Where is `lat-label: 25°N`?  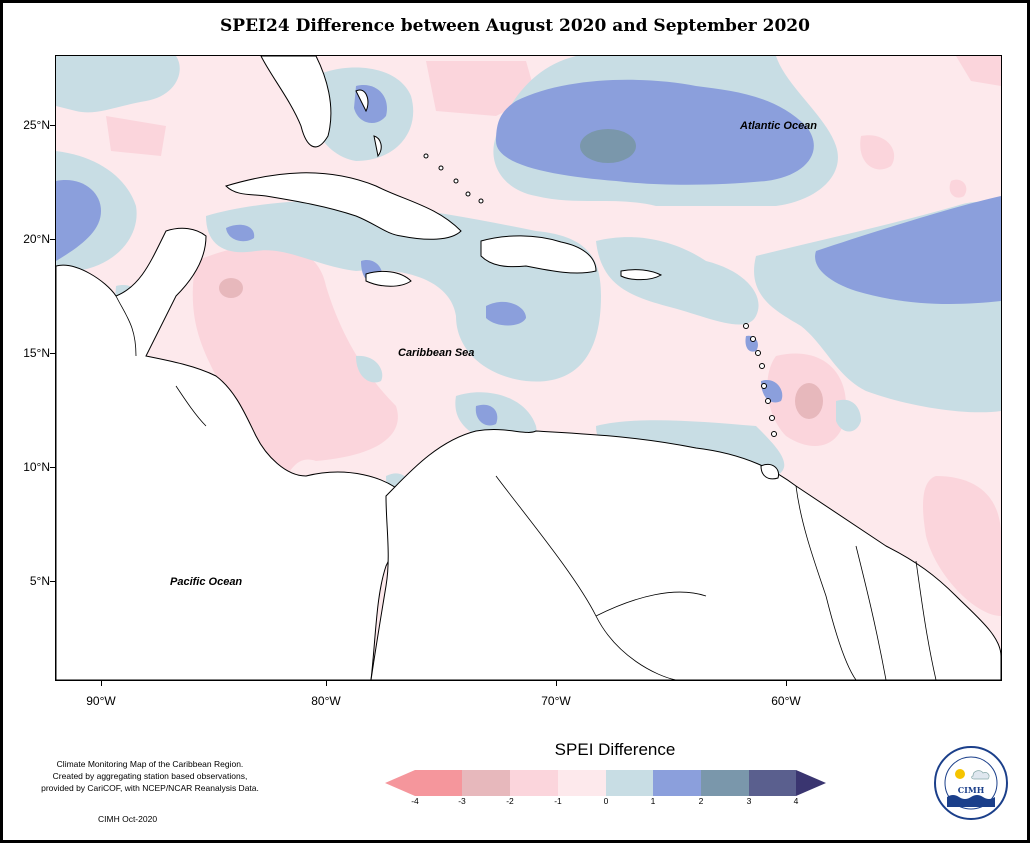 lat-label: 25°N is located at coordinates (36, 125).